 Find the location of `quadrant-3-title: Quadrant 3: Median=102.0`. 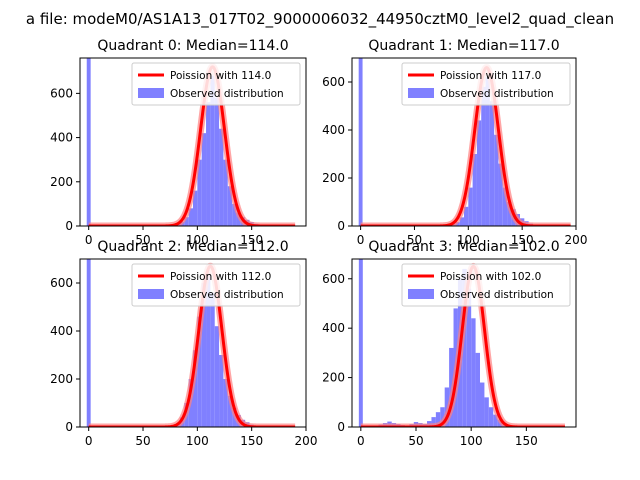

quadrant-3-title: Quadrant 3: Median=102.0 is located at coordinates (463, 247).